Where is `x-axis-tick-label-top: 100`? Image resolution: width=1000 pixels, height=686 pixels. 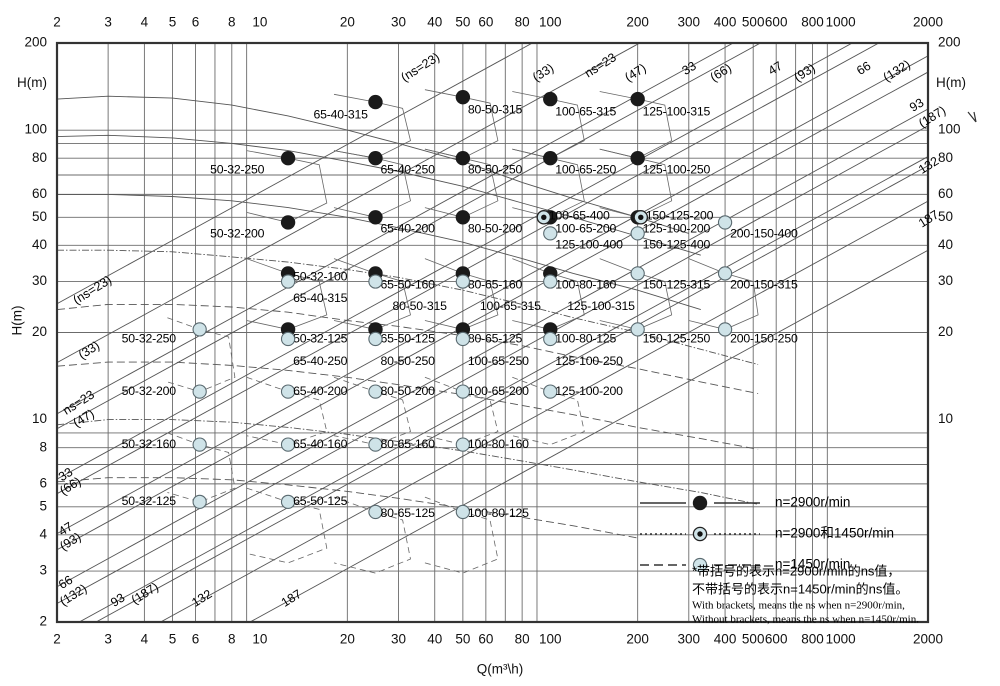 x-axis-tick-label-top: 100 is located at coordinates (550, 22).